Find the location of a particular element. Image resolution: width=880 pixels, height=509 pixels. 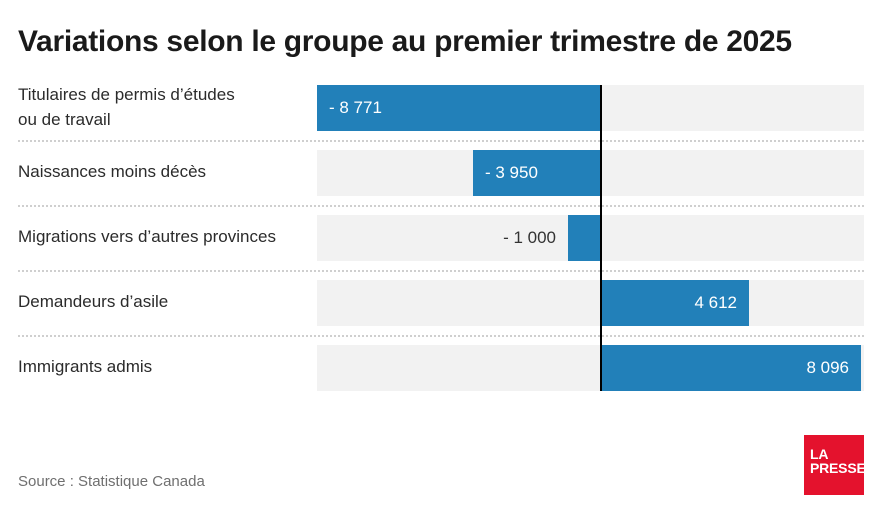

bar-track: - 3 950 is located at coordinates (590, 172).